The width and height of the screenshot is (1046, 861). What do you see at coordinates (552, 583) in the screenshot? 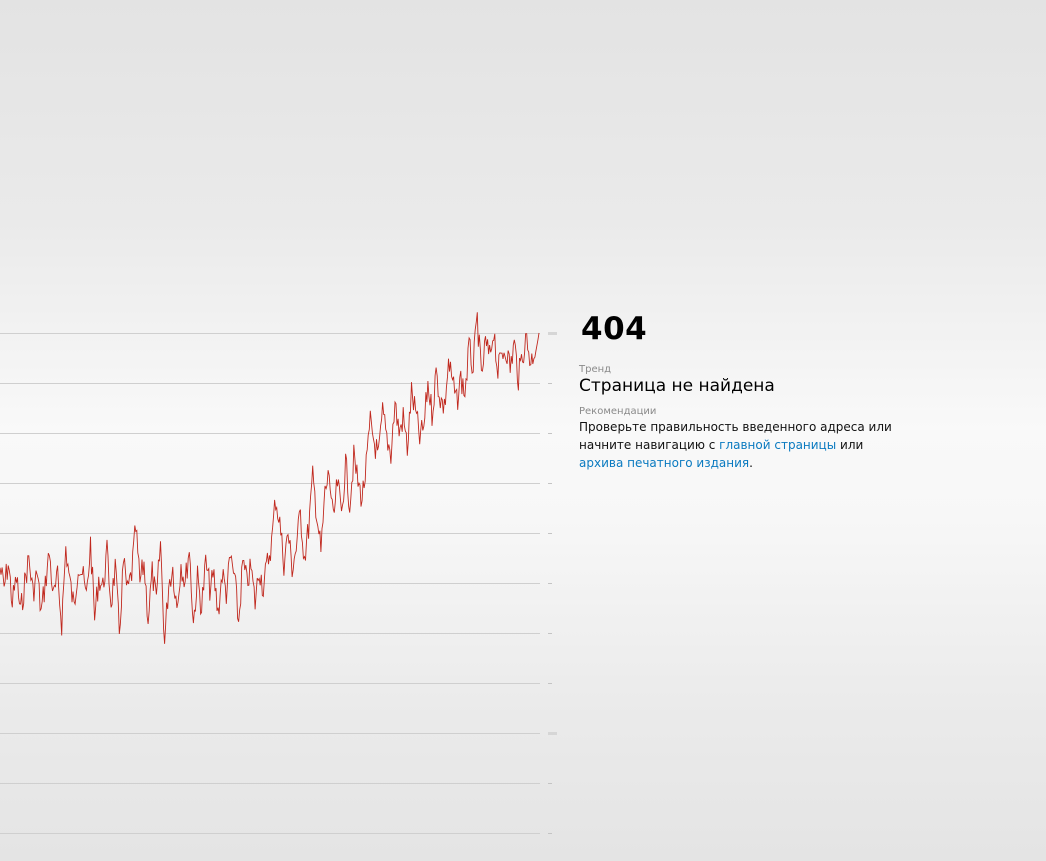
I see `chart-tick-marks` at bounding box center [552, 583].